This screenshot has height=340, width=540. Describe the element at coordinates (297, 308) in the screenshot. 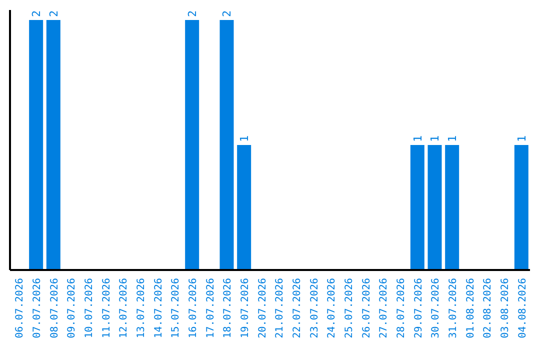

I see `x-tick-label: 22.07.2026` at that location.